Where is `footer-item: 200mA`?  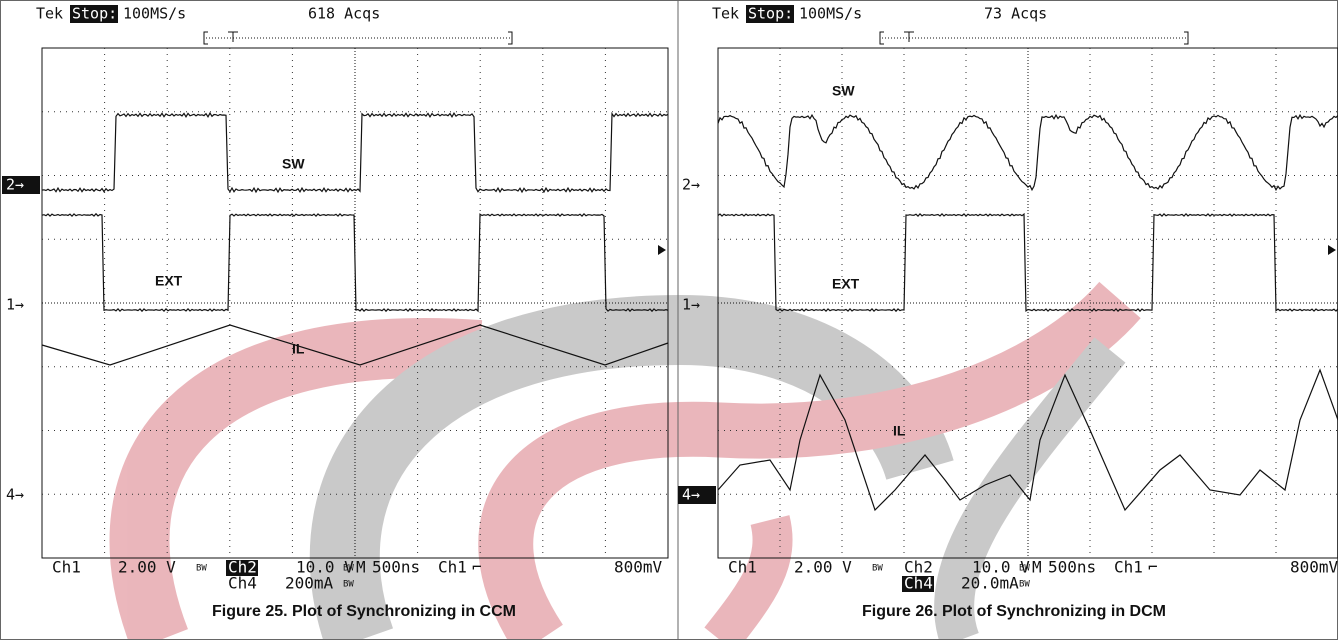
footer-item: 200mA is located at coordinates (309, 583).